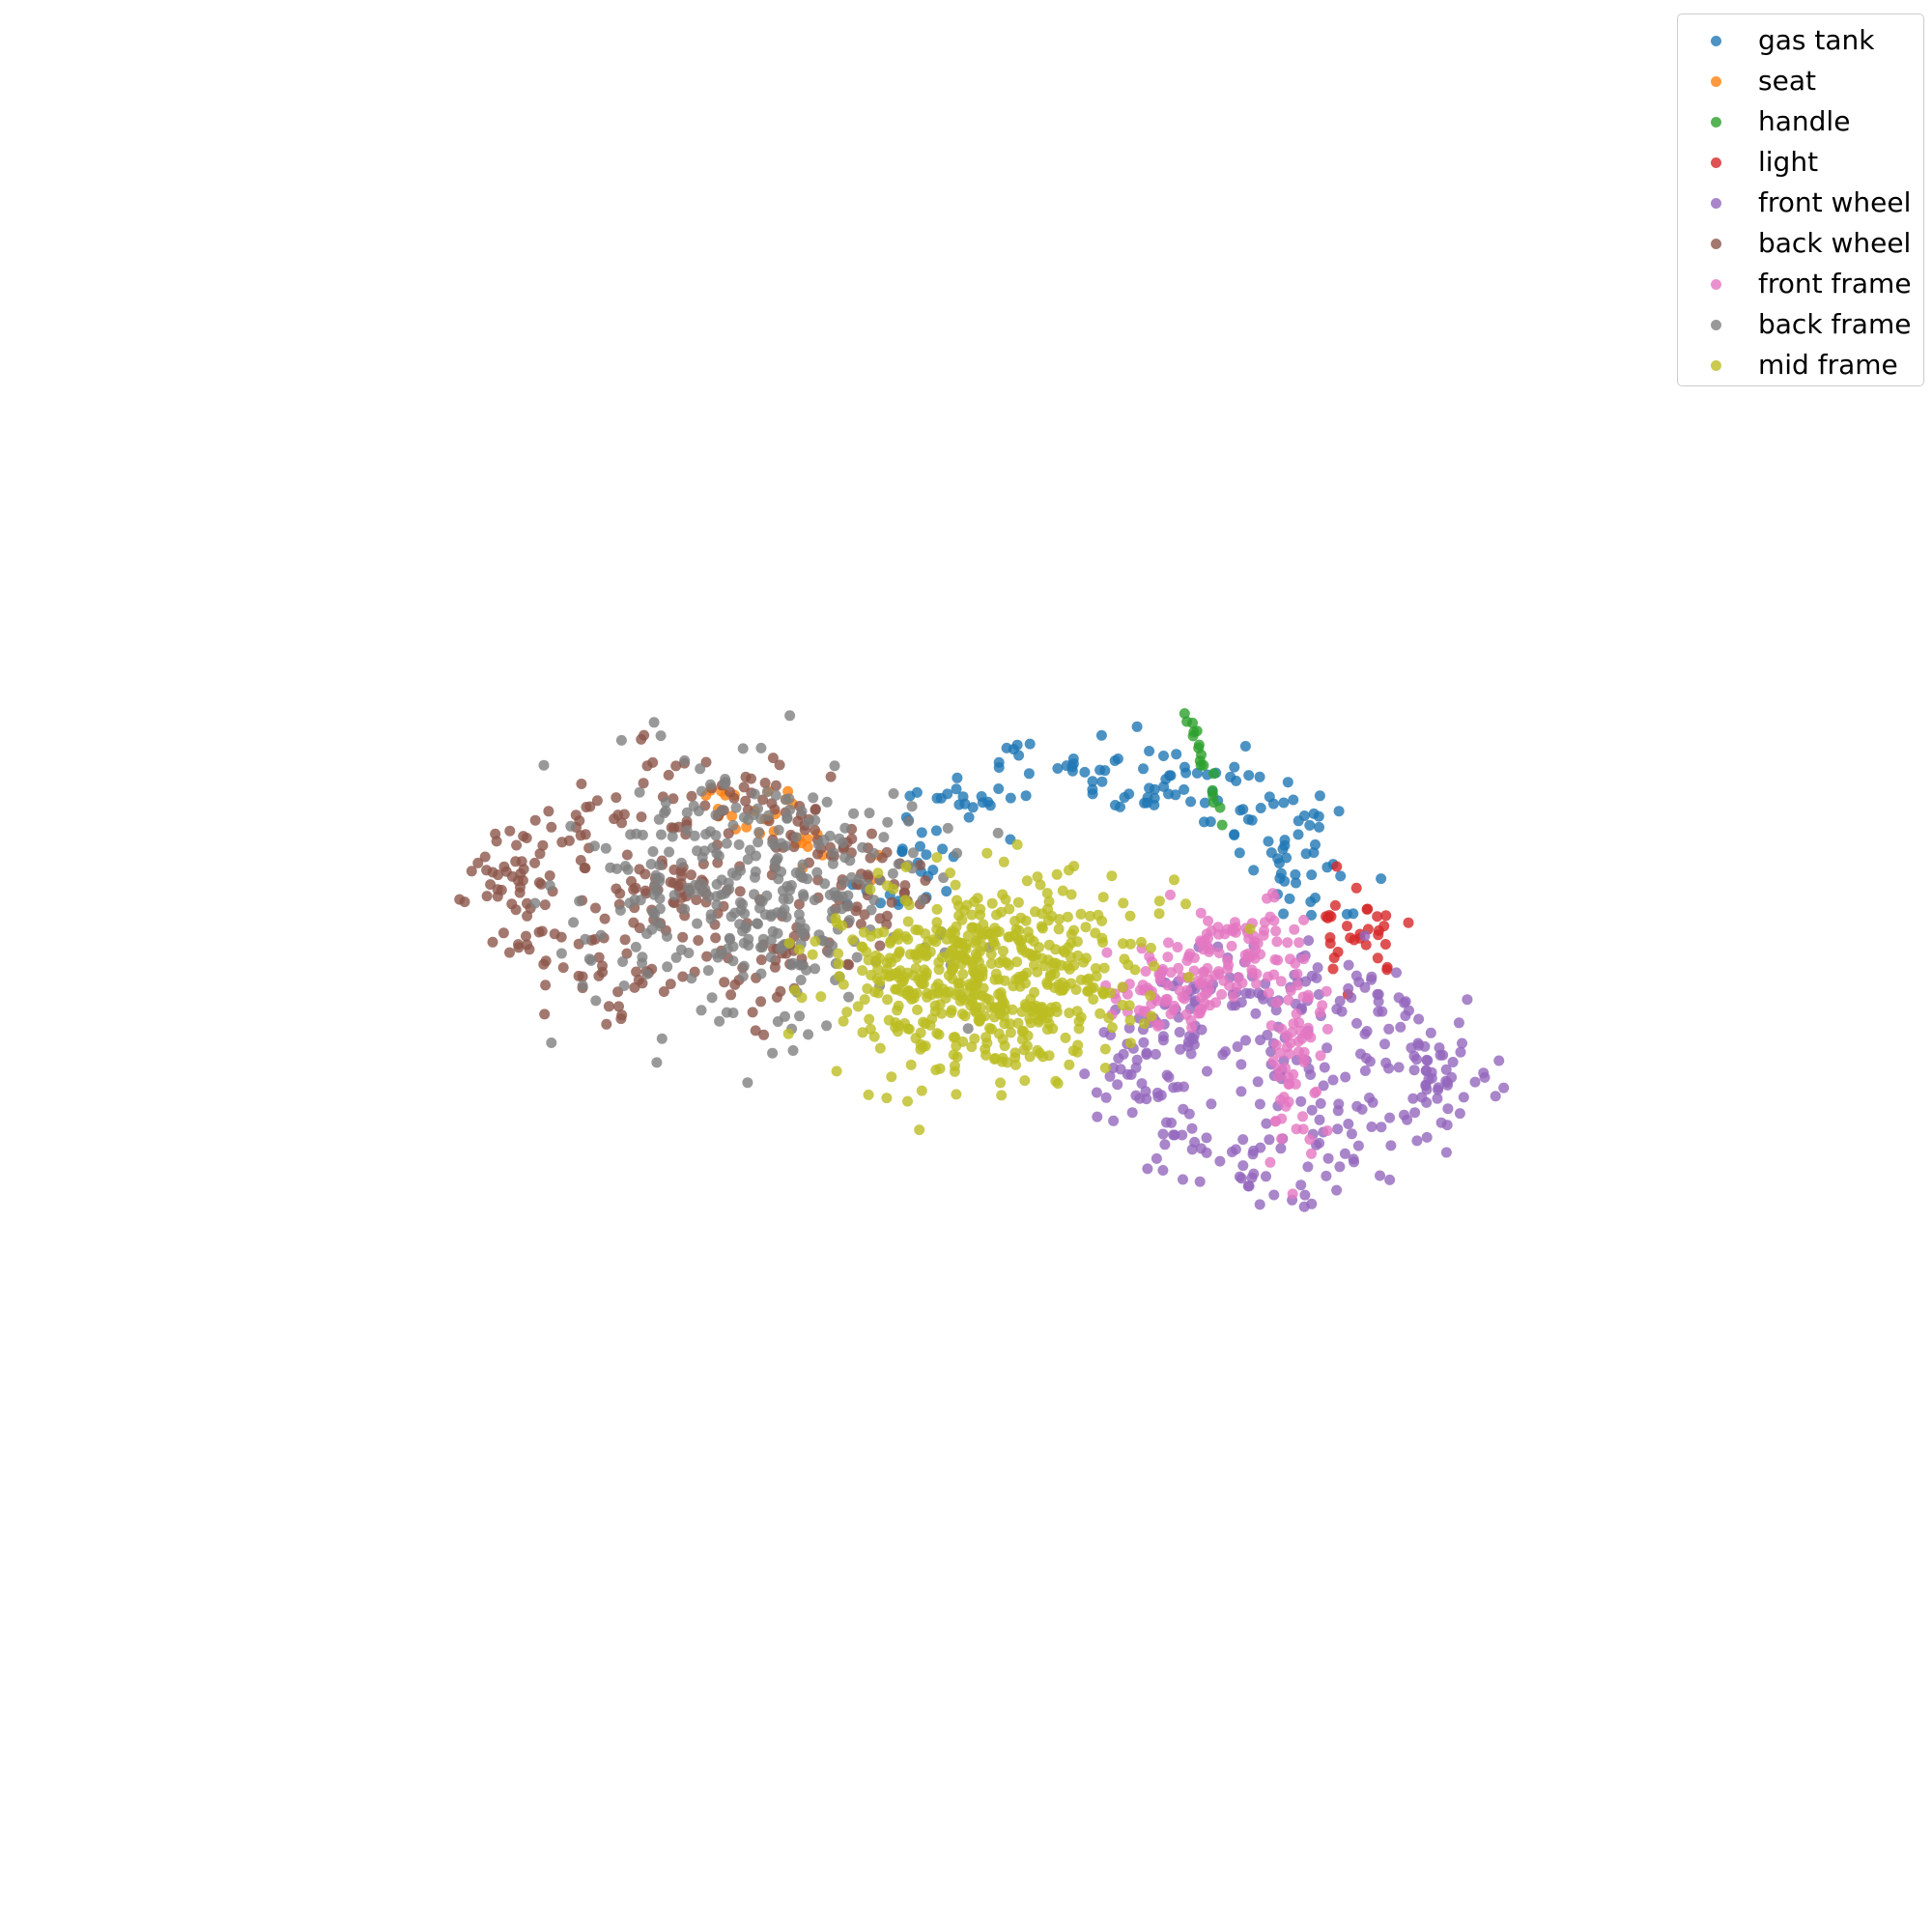 The image size is (1932, 1932). Describe the element at coordinates (1114, 821) in the screenshot. I see `series-gas-tank` at that location.